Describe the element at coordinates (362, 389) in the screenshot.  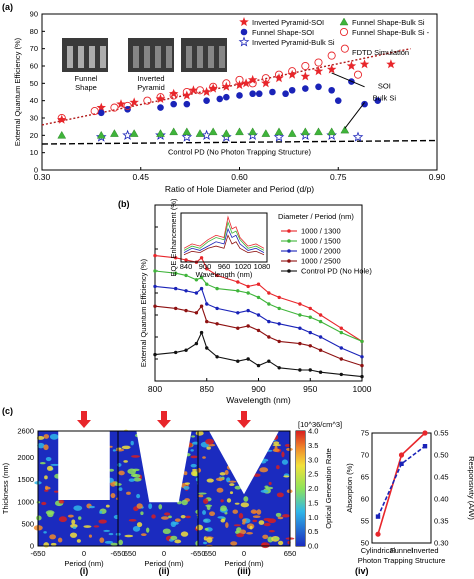
I see `x-tick-label-b: 1000` at that location.